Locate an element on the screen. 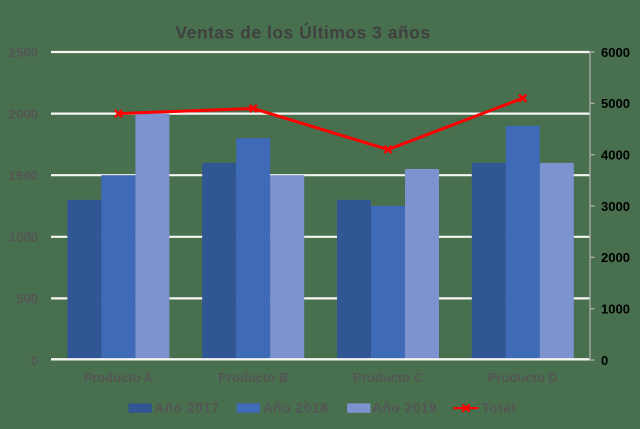 This screenshot has width=640, height=429. svg-text: 6000 is located at coordinates (615, 52).